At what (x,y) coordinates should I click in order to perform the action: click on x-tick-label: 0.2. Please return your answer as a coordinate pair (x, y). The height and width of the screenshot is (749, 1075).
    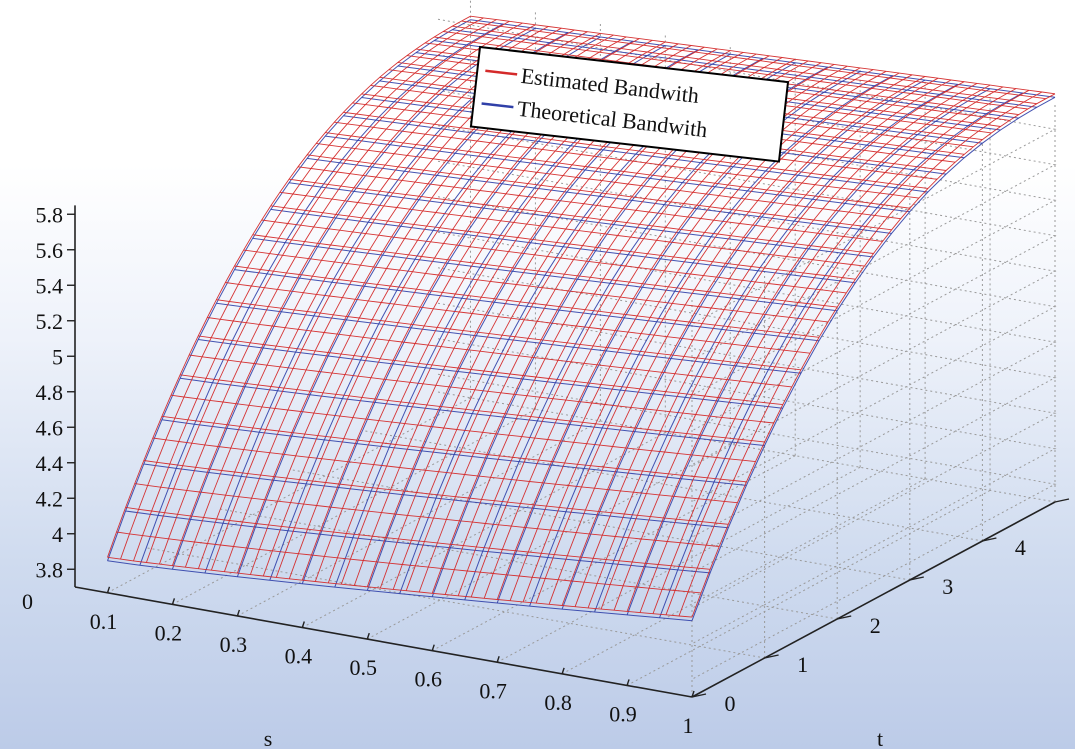
    Looking at the image, I should click on (169, 632).